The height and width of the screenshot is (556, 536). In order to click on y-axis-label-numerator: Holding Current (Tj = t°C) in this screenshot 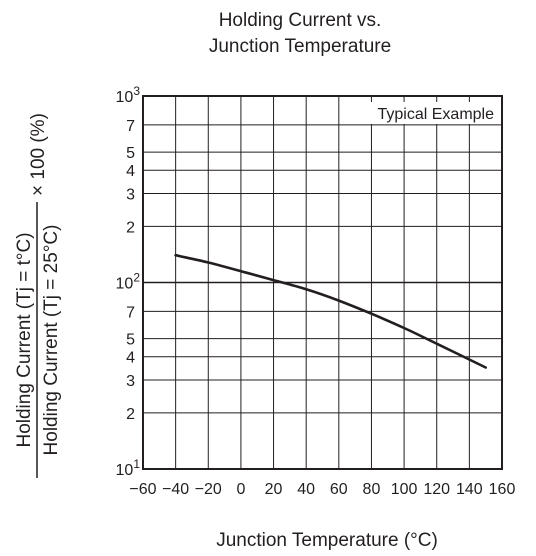, I will do `click(24, 339)`.